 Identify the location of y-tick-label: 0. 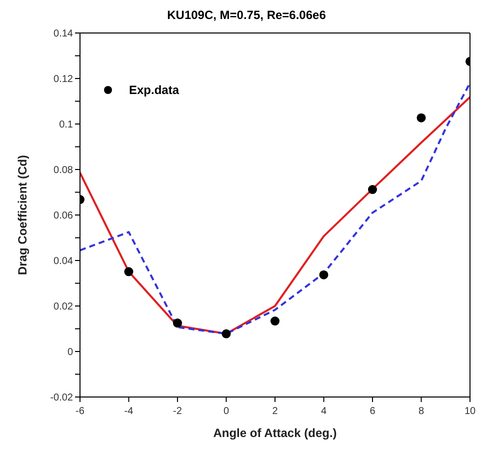
(70, 352).